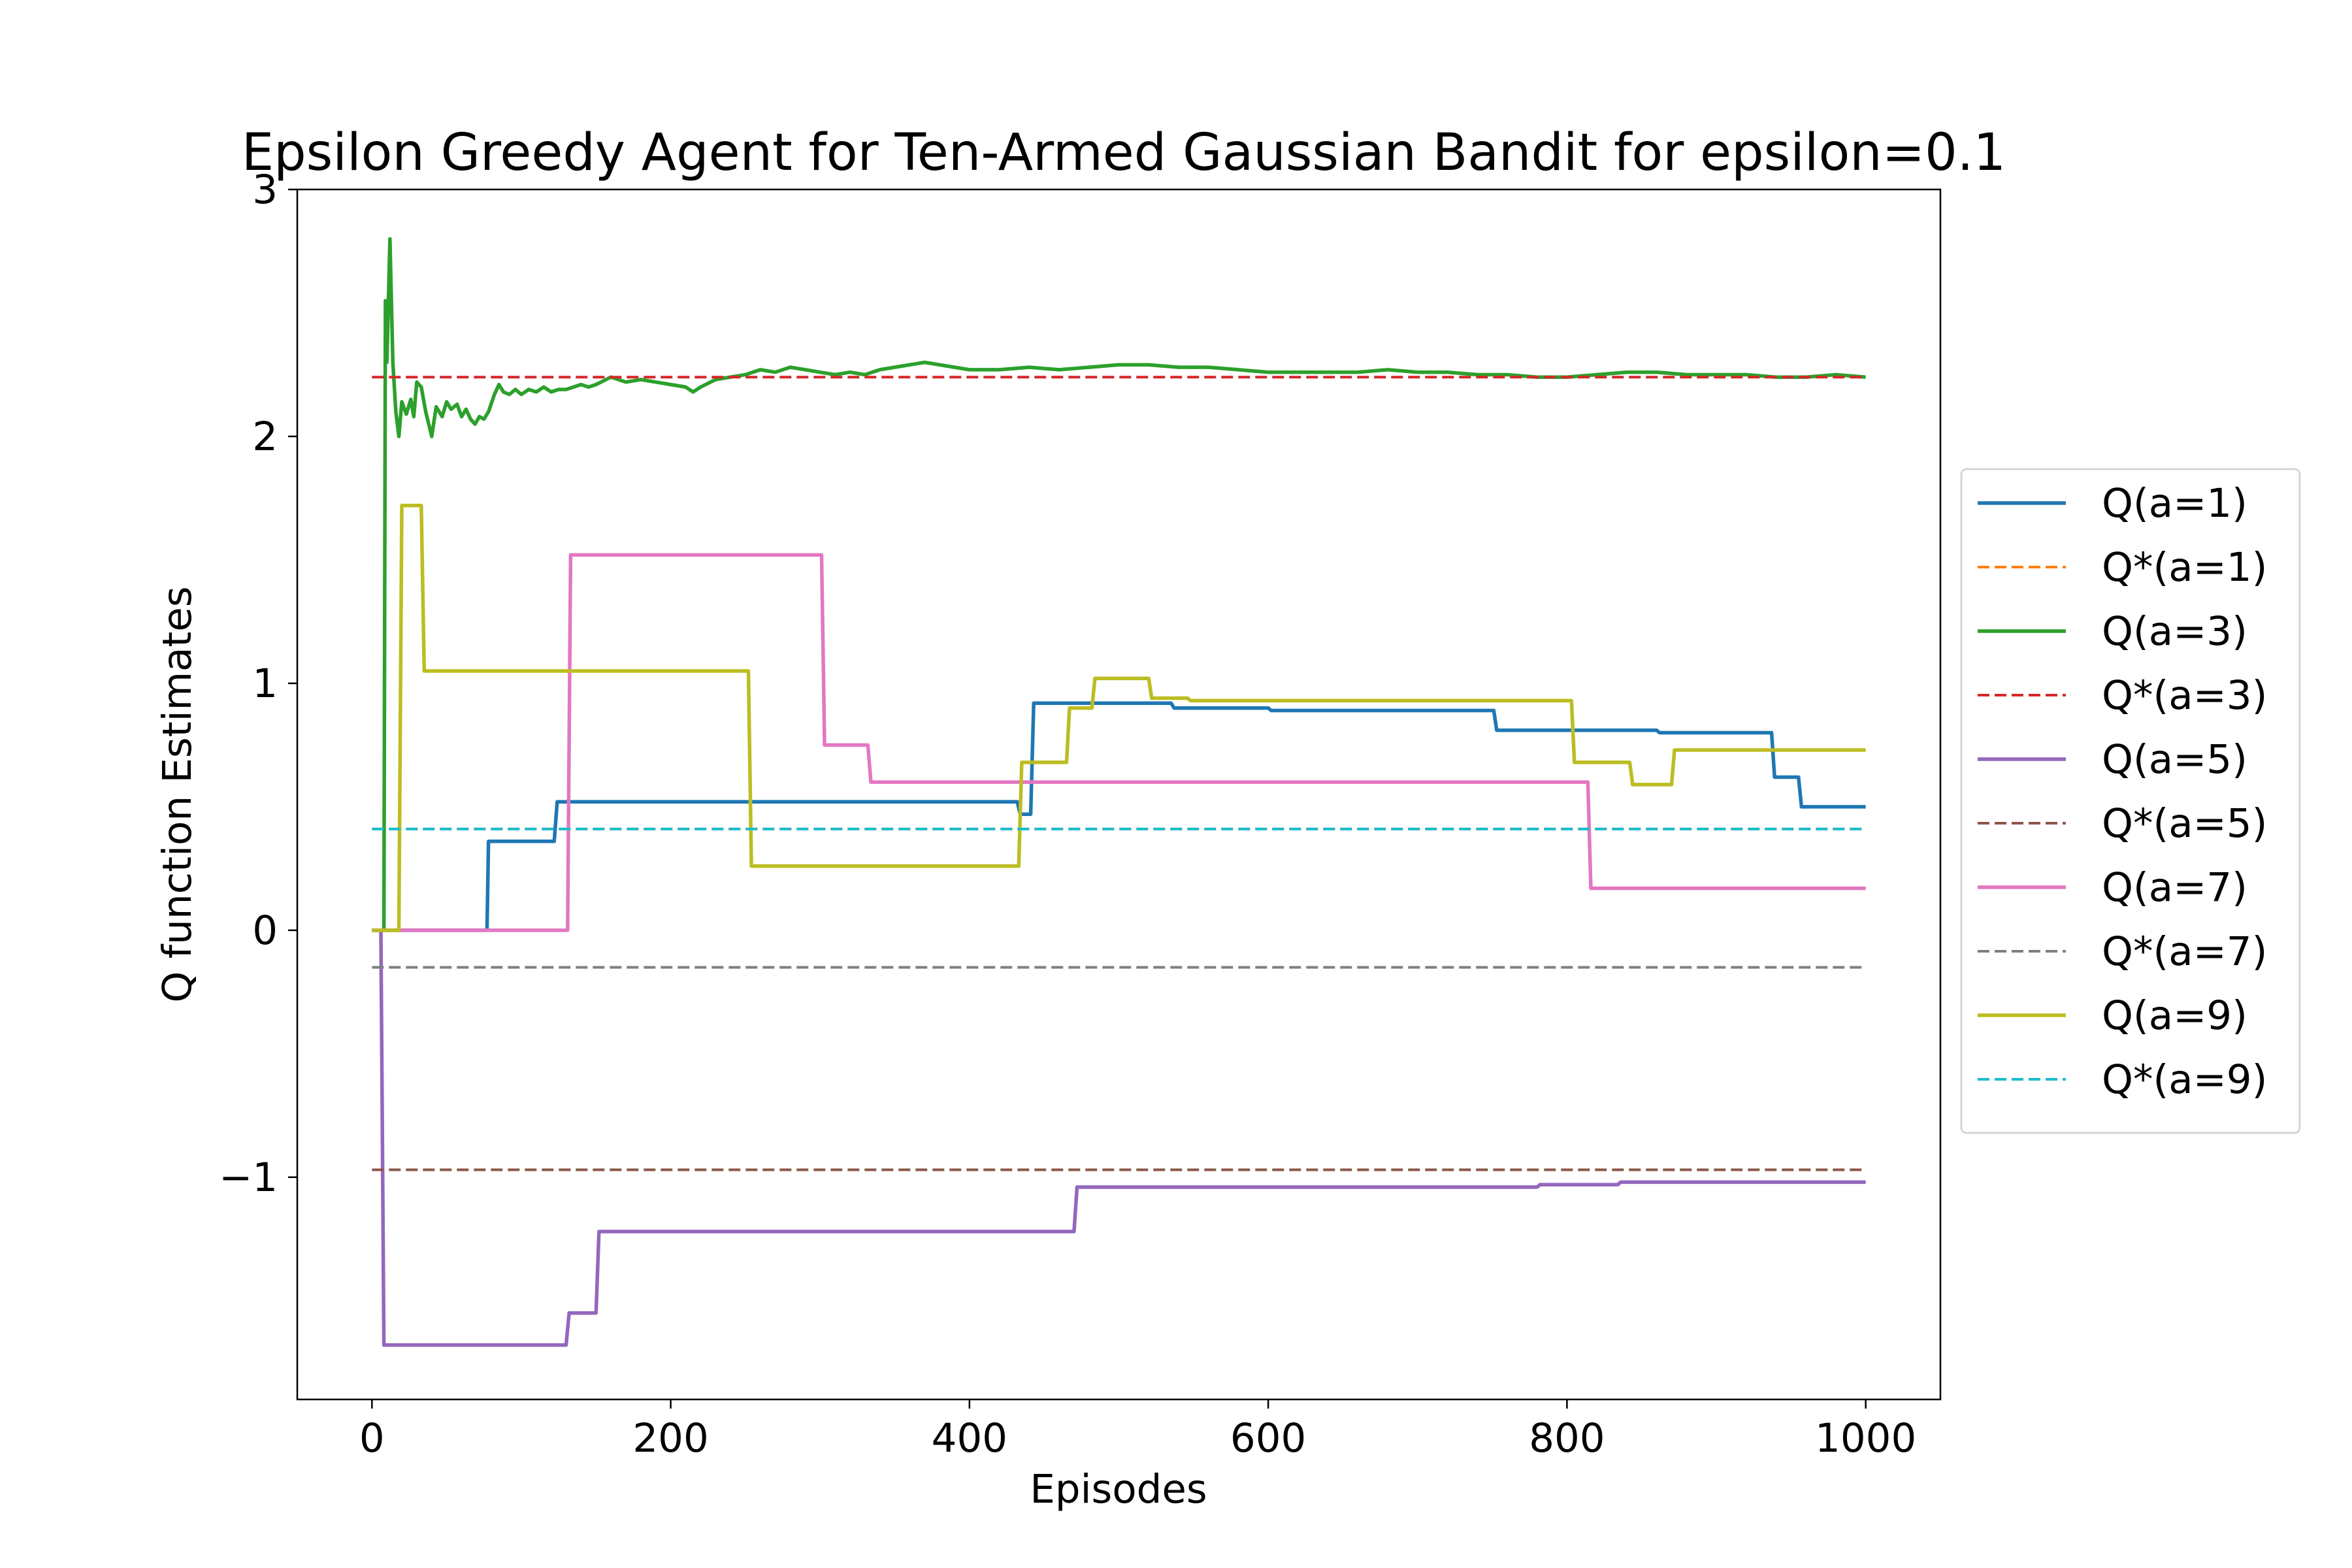 The height and width of the screenshot is (1568, 2352). What do you see at coordinates (2174, 887) in the screenshot?
I see `legend-label: Q(a=7)` at bounding box center [2174, 887].